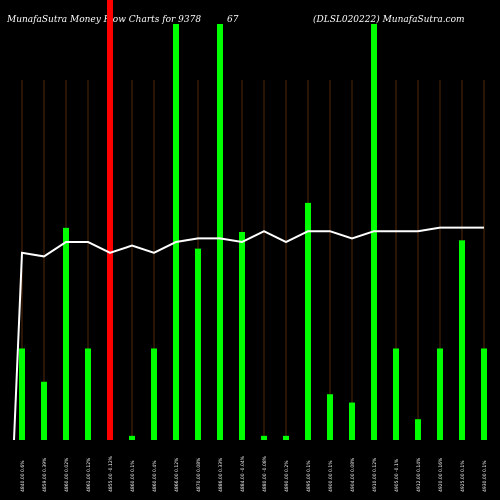  I want to click on x-tick-label: 4870.00 0.08%, so click(199, 474).